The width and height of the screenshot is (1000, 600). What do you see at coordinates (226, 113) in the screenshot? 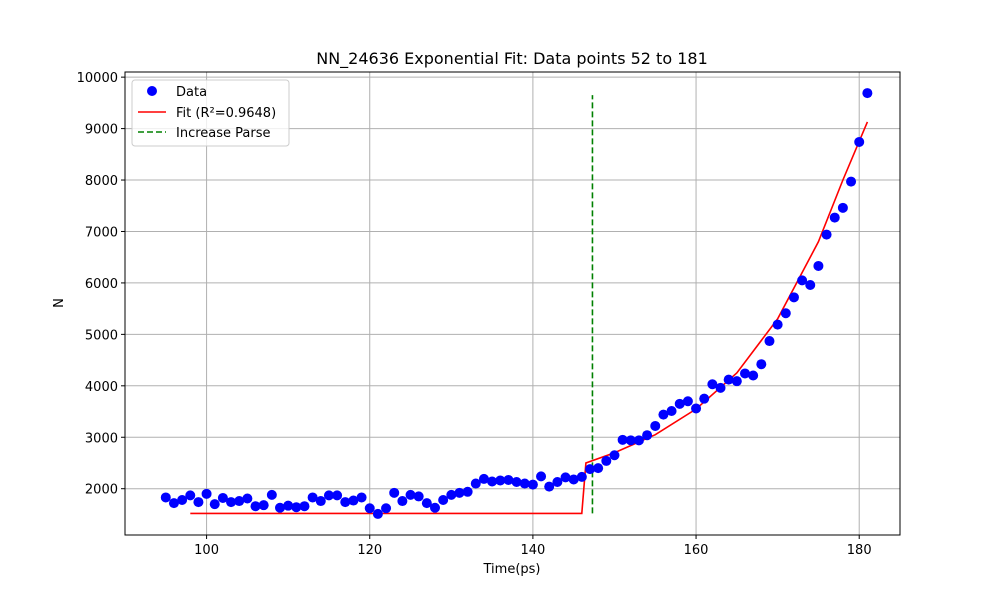
I see `legend-fit-label: Fit (R²=0.9648)` at bounding box center [226, 113].